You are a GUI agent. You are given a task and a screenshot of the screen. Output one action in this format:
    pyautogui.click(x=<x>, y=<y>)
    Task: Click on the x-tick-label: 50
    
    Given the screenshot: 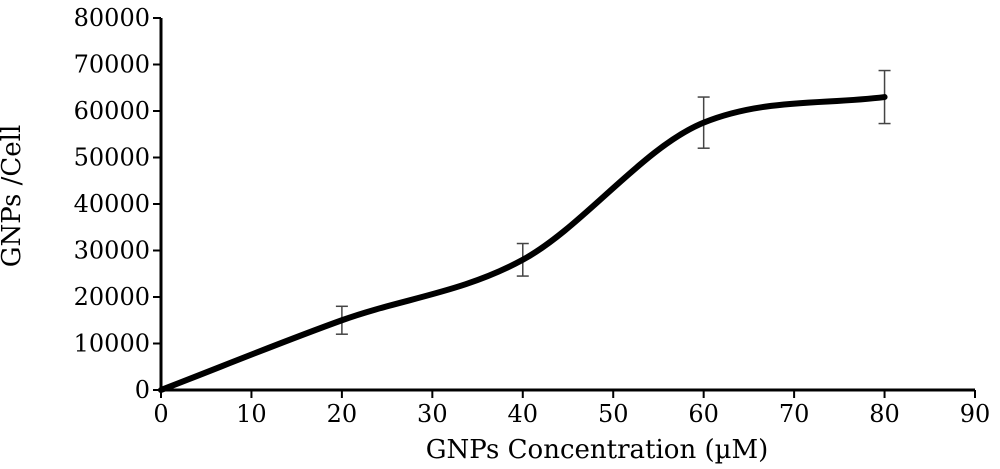 What is the action you would take?
    pyautogui.click(x=613, y=414)
    